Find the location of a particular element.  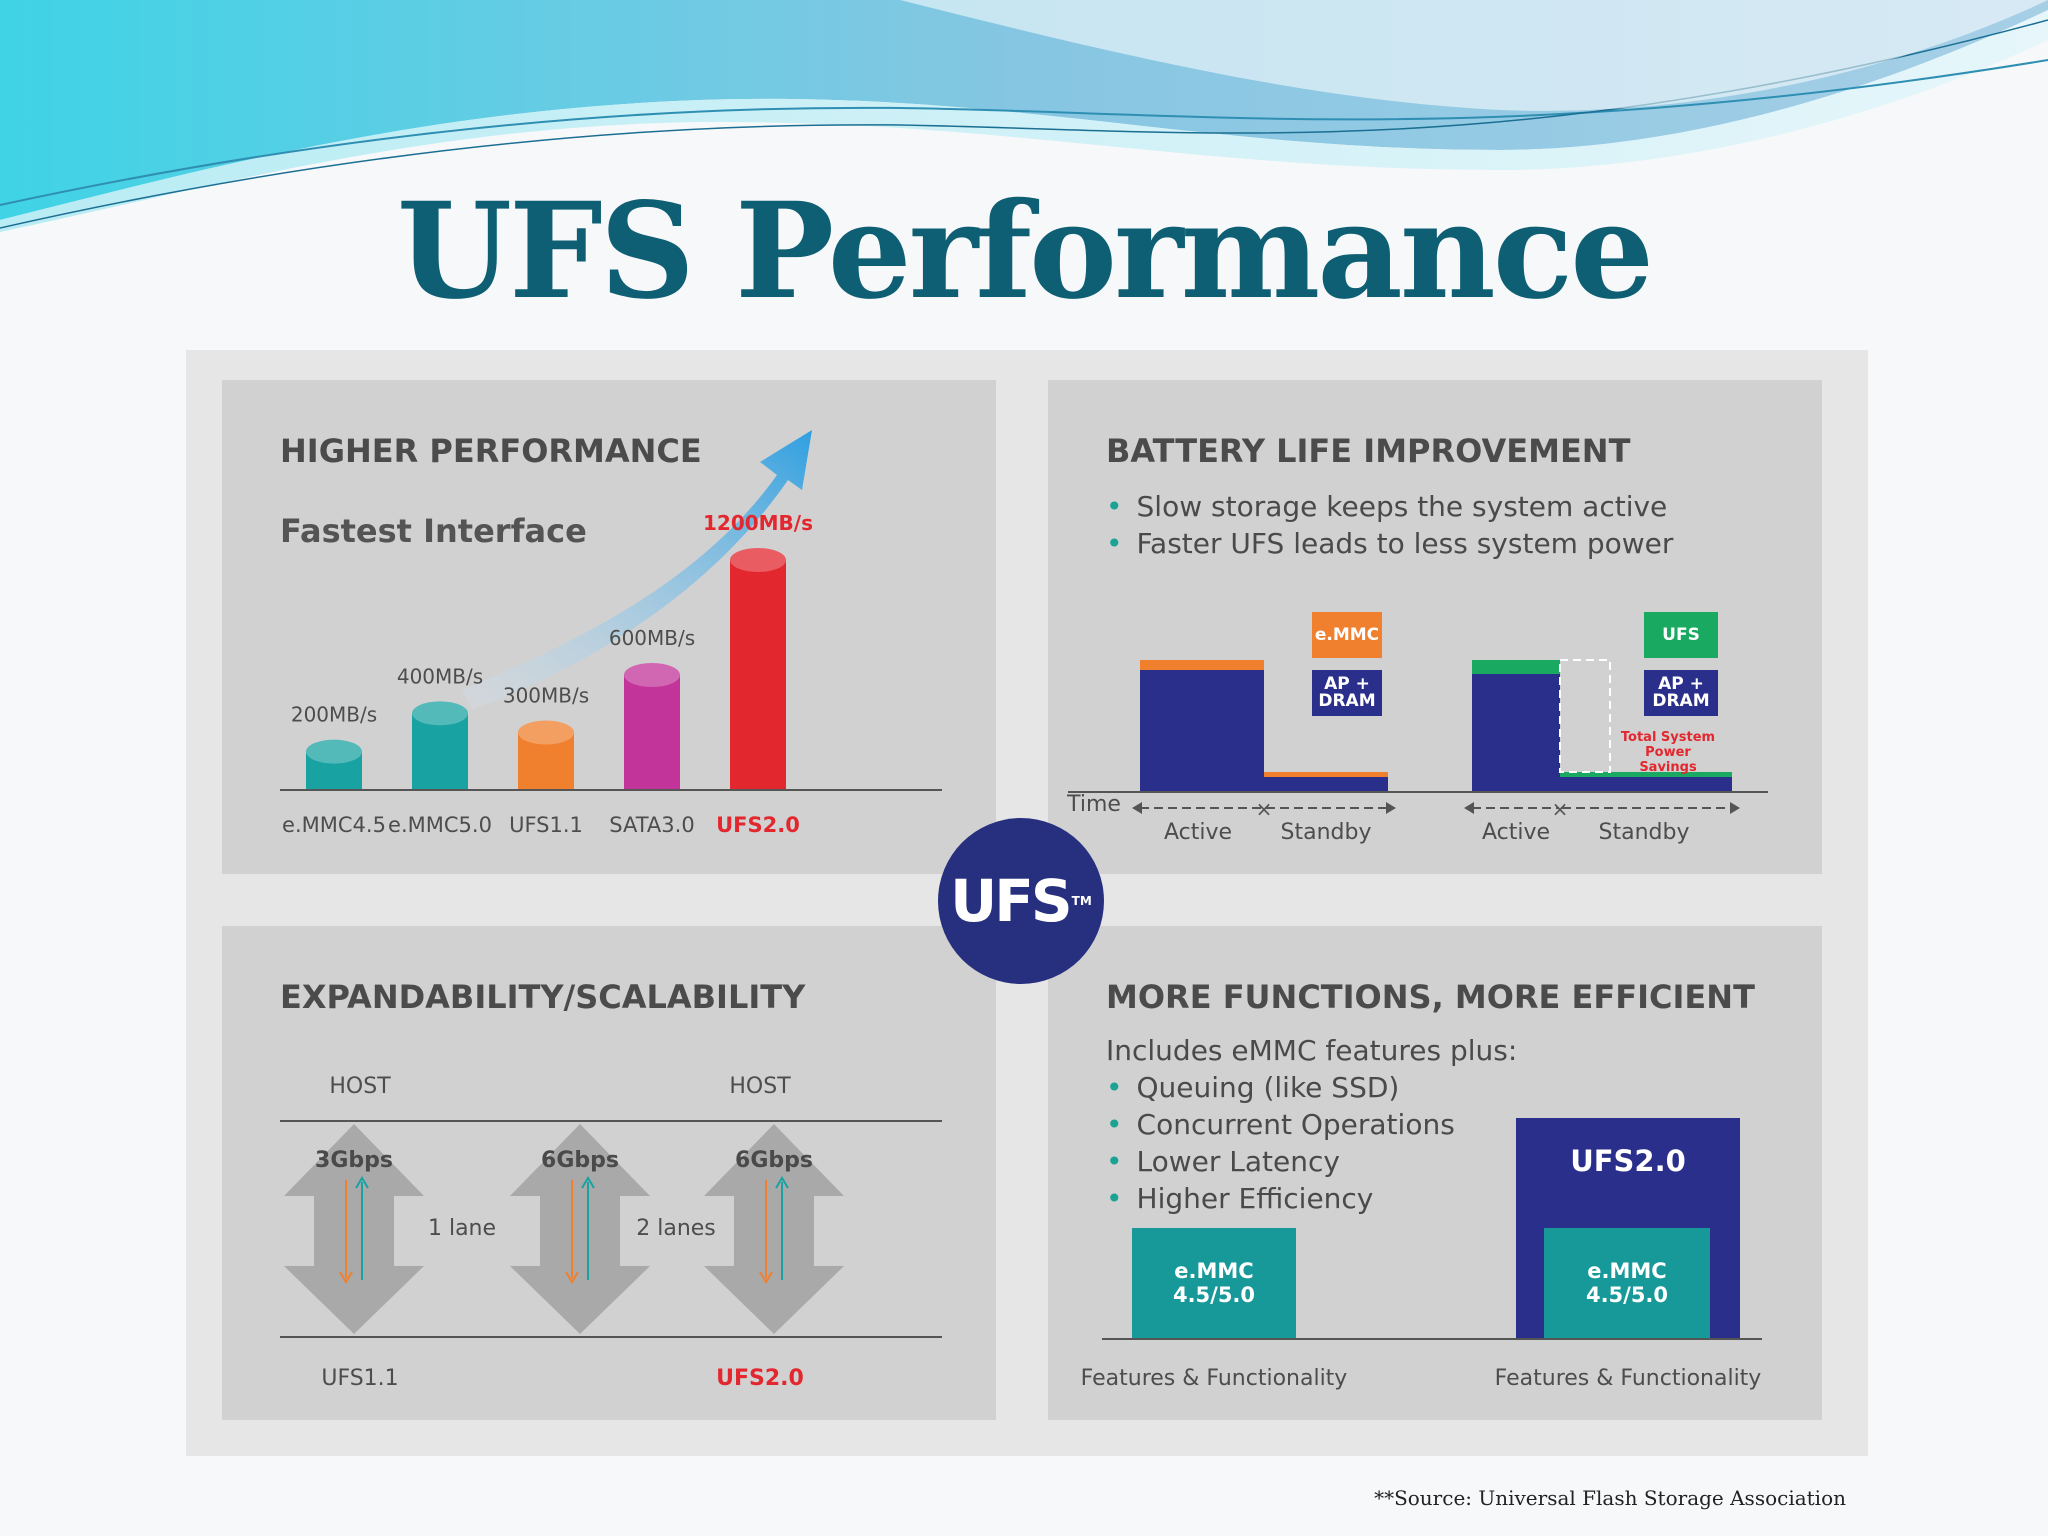

ufs-logo-badge: UFS TM is located at coordinates (1021, 901).